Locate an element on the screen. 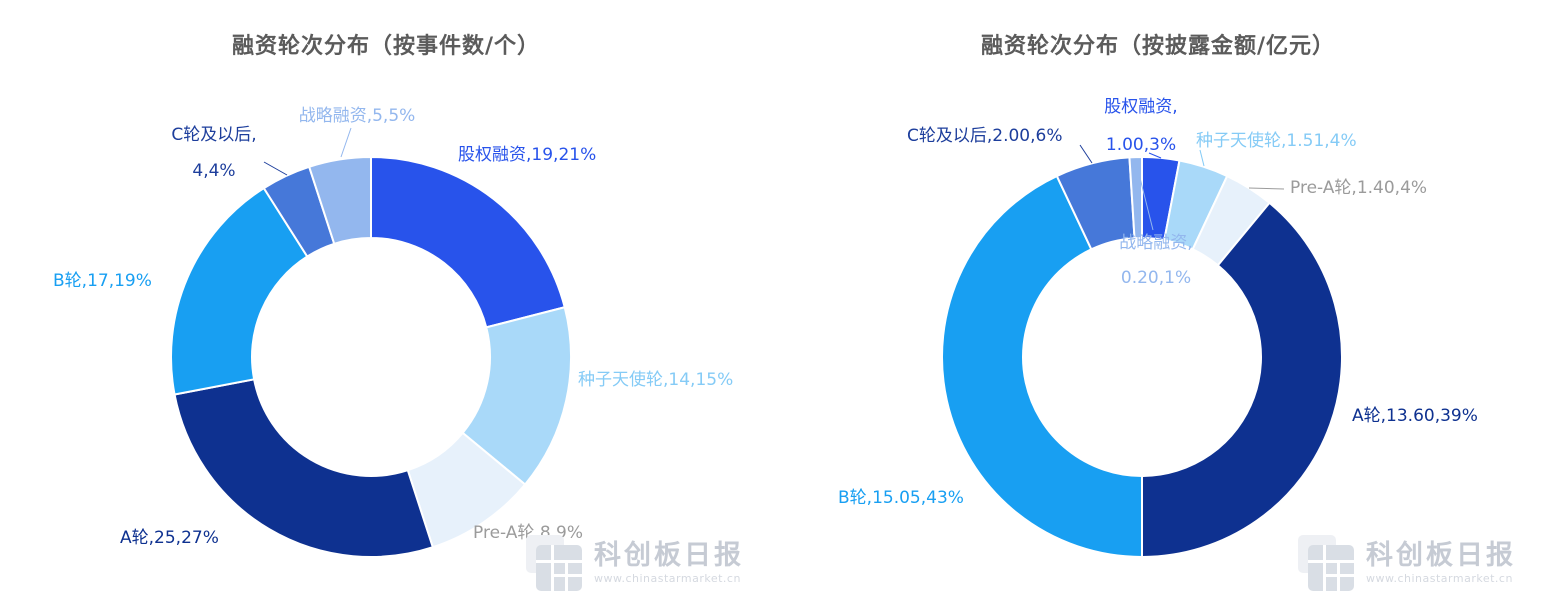 This screenshot has width=1545, height=610. slice-label: C轮及以后,2.00,6% is located at coordinates (985, 136).